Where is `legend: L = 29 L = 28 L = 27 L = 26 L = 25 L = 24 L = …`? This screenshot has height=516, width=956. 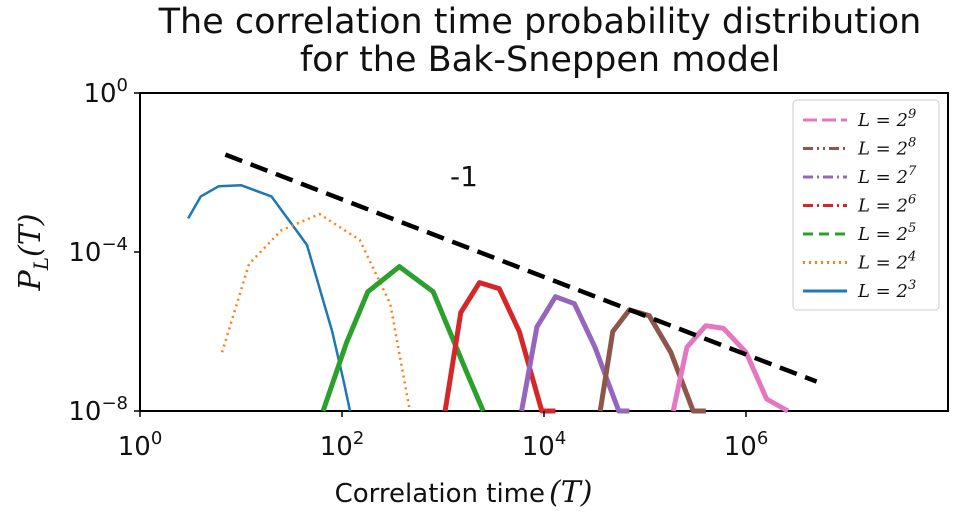
legend: L = 29 L = 28 L = 27 L = 26 L = 25 L = 24 L = … is located at coordinates (866, 205).